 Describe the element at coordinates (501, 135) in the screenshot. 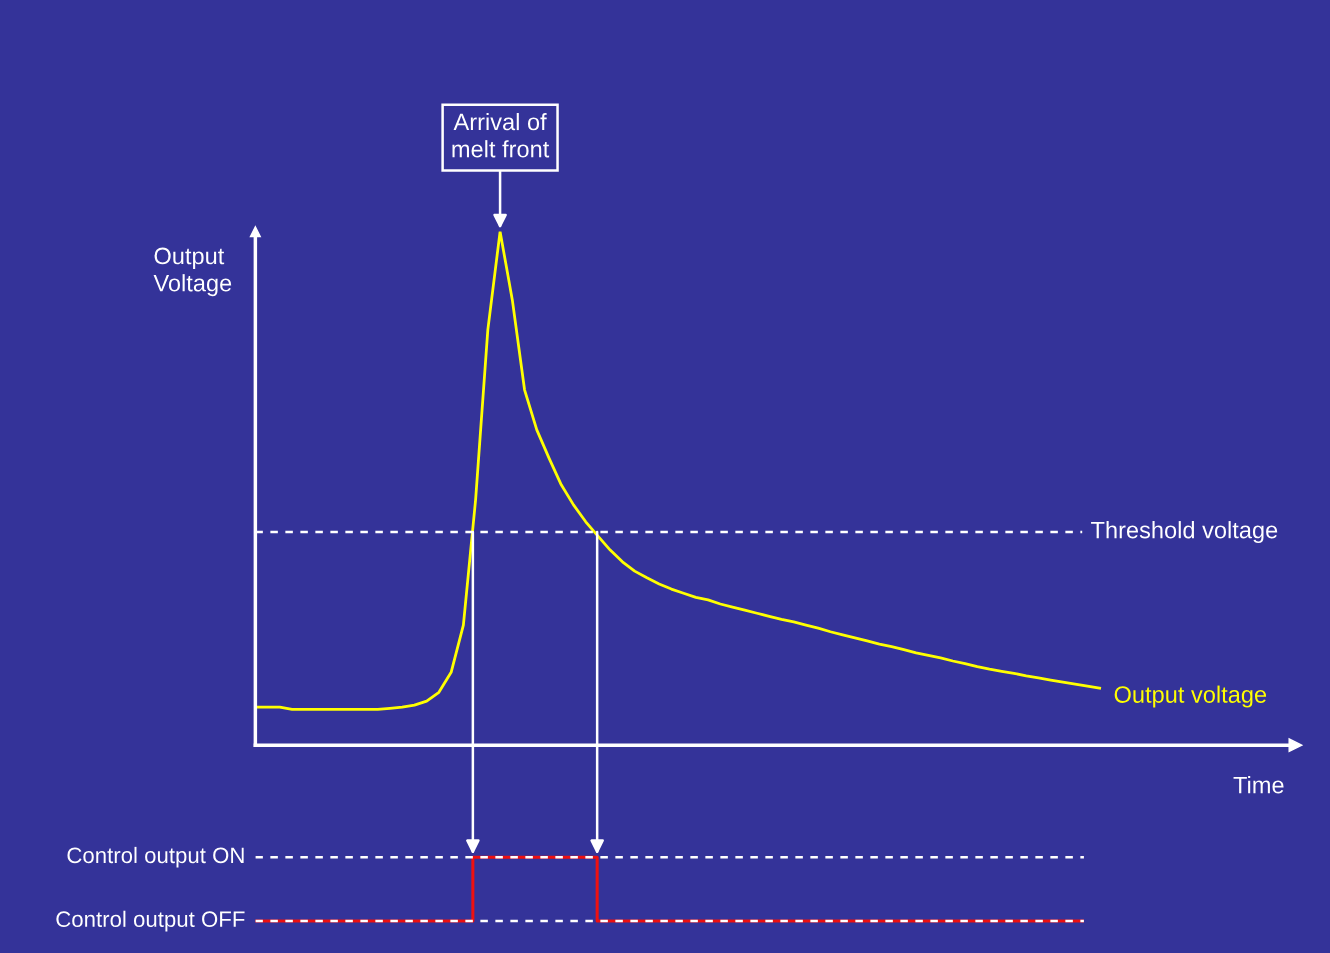

I see `text: Arrival of melt front` at that location.